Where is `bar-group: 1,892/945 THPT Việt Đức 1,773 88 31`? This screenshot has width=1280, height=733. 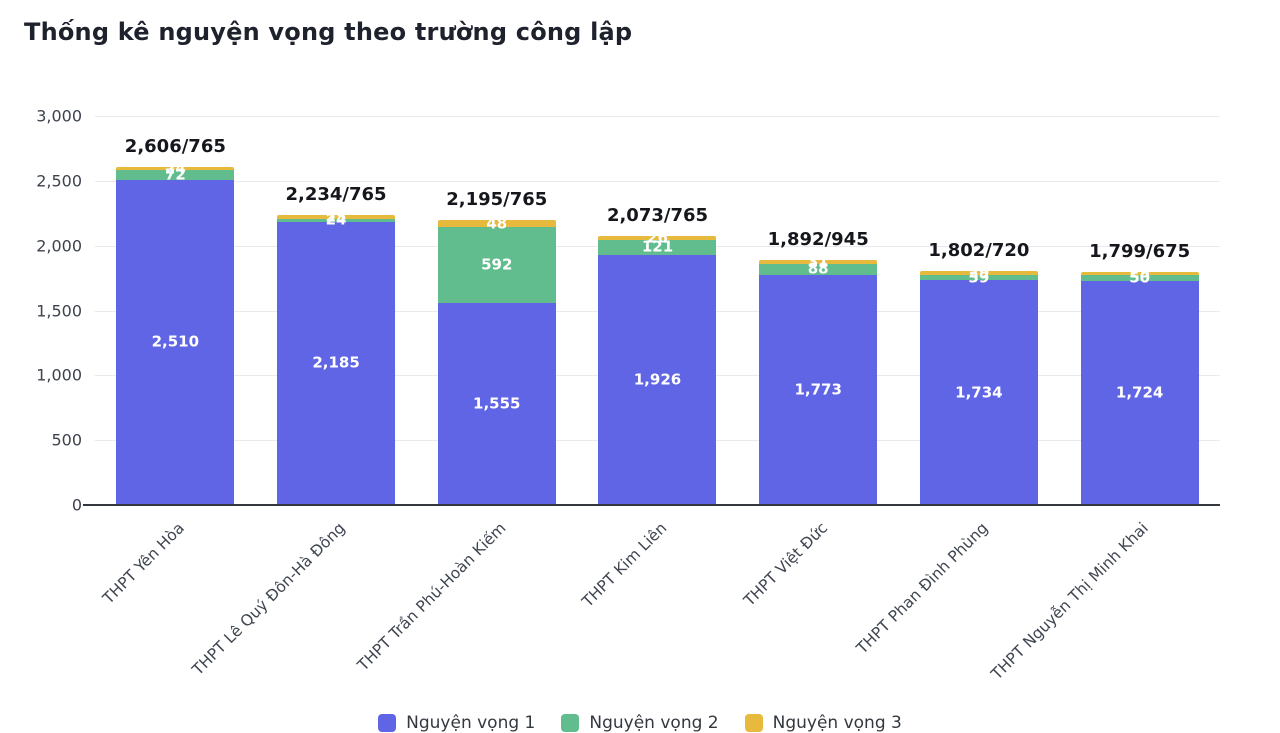 bar-group: 1,892/945 THPT Việt Đức 1,773 88 31 is located at coordinates (818, 363).